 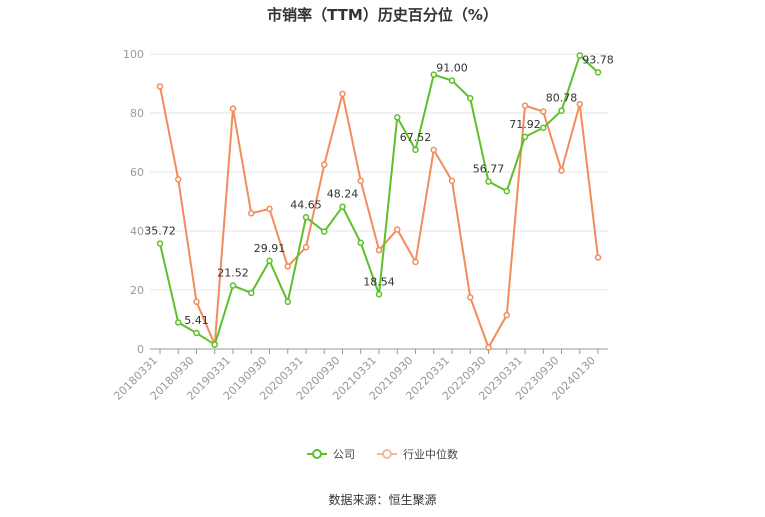 I want to click on data-label: 44.65, so click(x=306, y=204).